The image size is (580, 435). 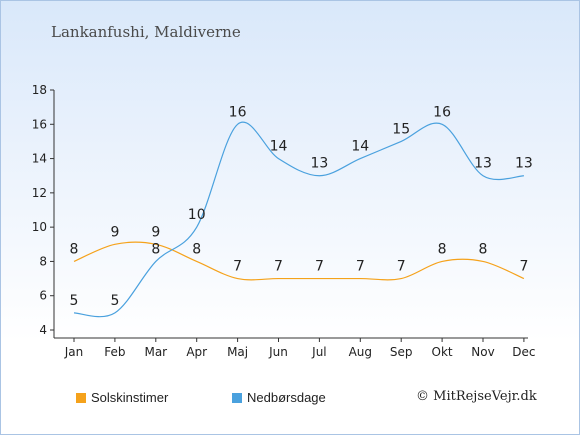 What do you see at coordinates (476, 396) in the screenshot?
I see `credit-link: © MitRejseVejr.dk` at bounding box center [476, 396].